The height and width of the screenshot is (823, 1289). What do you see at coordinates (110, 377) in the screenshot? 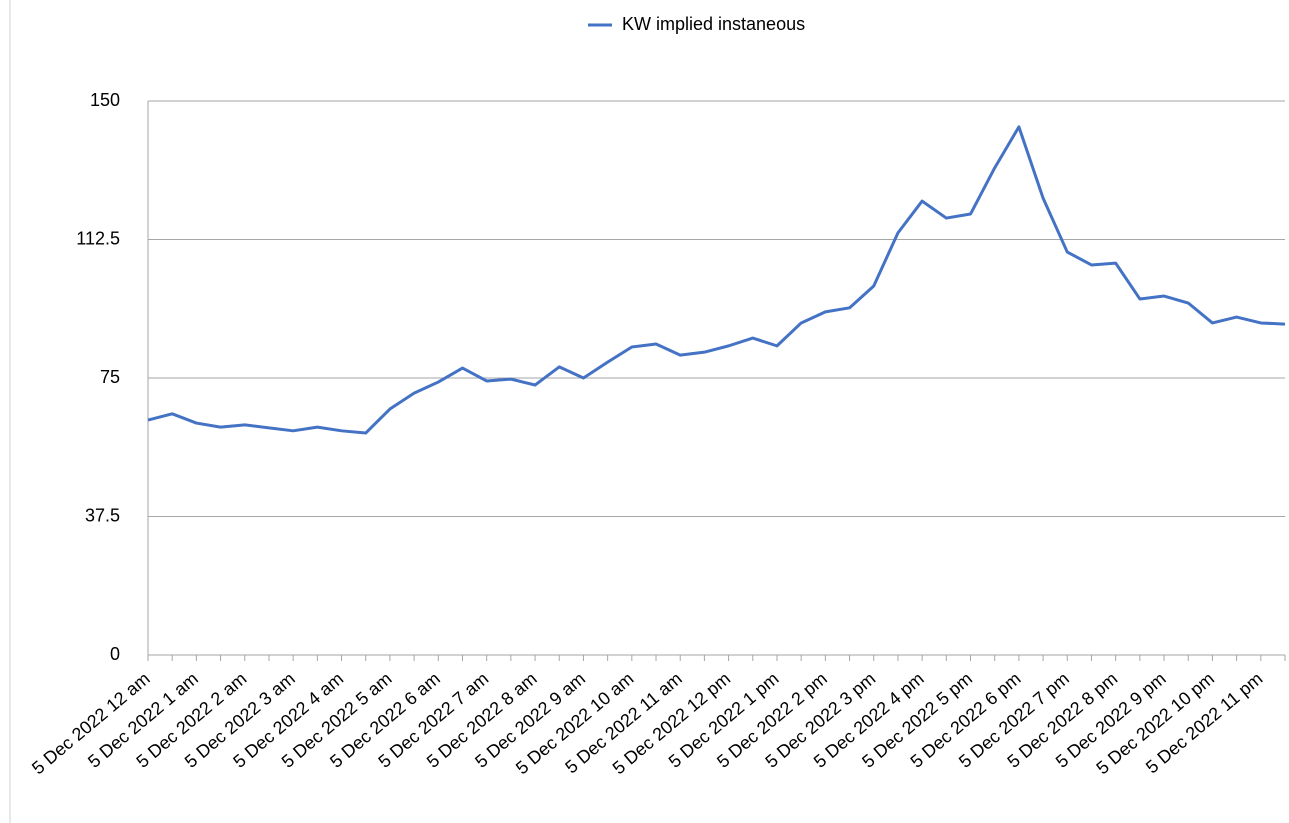
I see `y-tick-label: 75` at bounding box center [110, 377].